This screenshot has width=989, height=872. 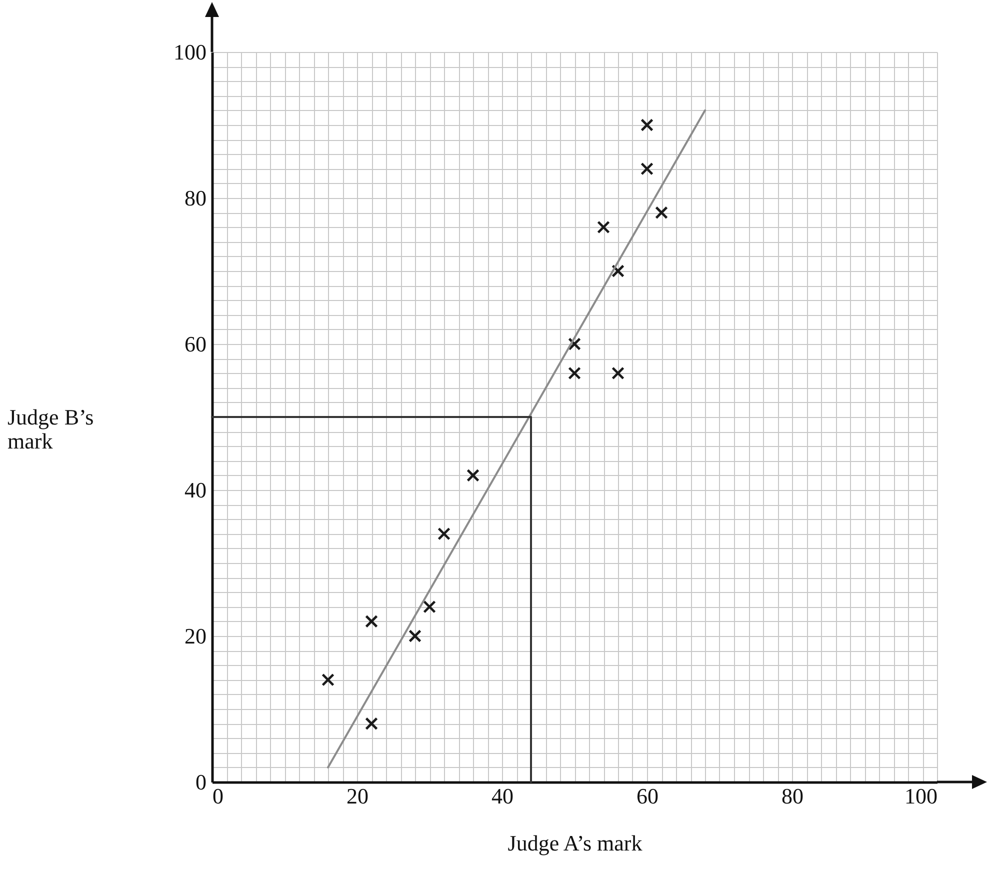 I want to click on x-axis-title: Judge A’s mark, so click(x=575, y=843).